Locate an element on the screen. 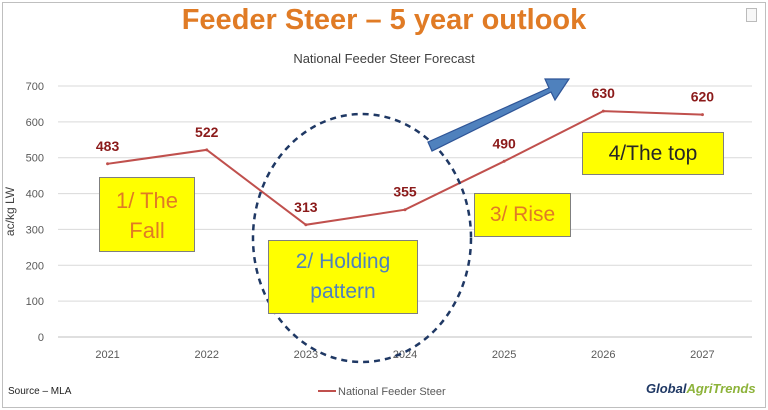 The height and width of the screenshot is (410, 768). annotation-the-fall-text: 1/ The Fall is located at coordinates (147, 215).